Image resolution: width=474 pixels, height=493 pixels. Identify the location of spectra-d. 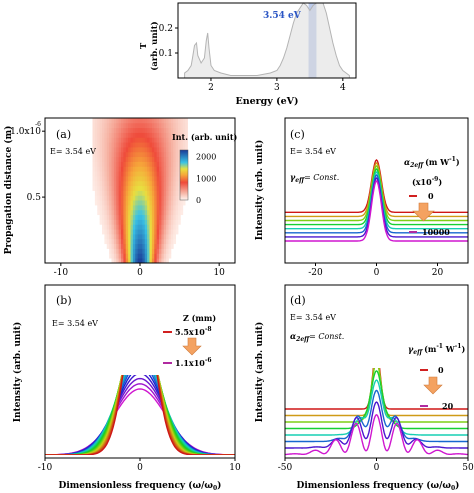
(376, 412).